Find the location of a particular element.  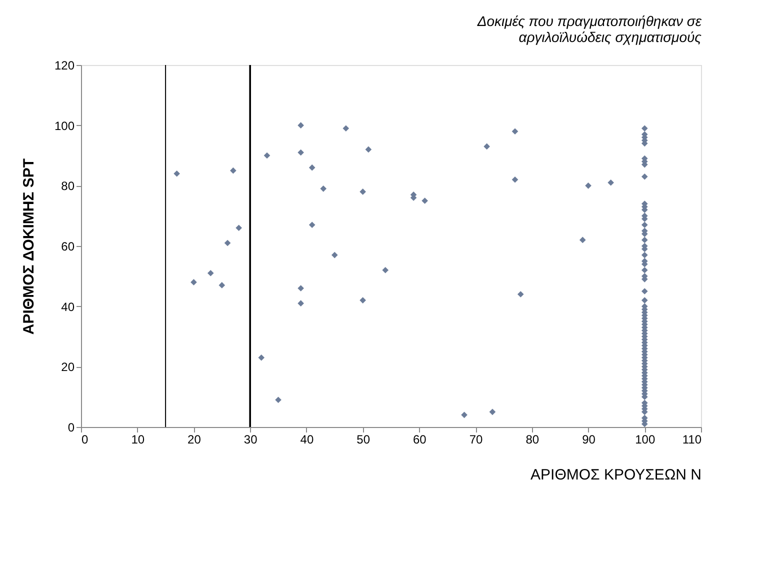

x-tick-label: 20 is located at coordinates (195, 439).